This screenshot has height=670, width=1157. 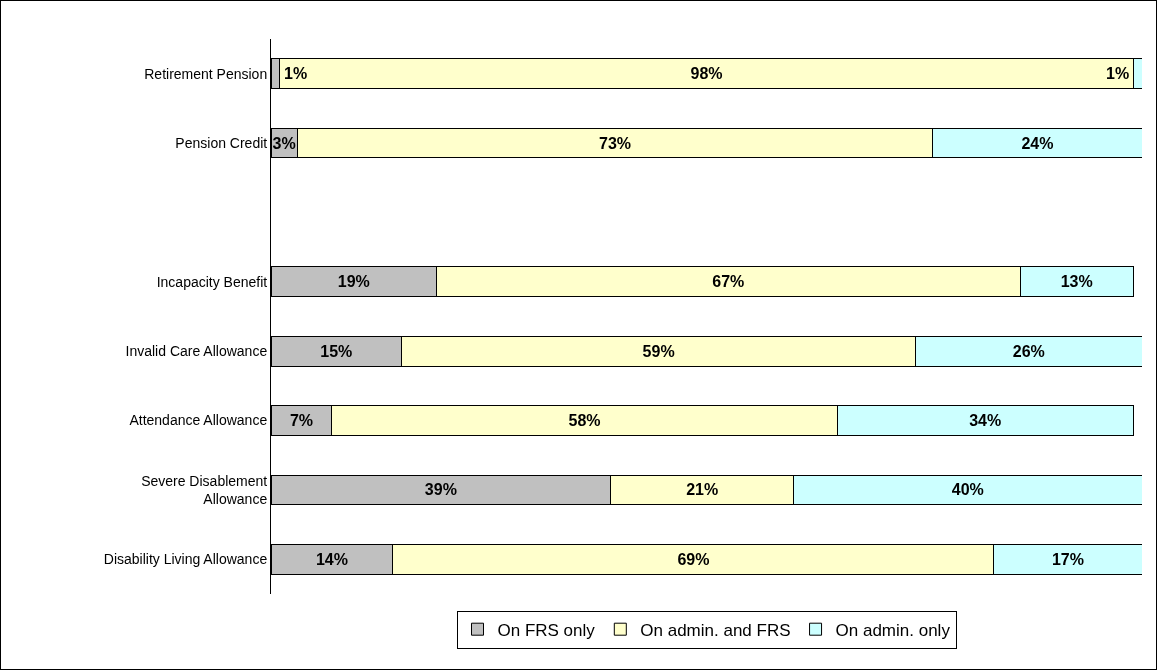 What do you see at coordinates (584, 421) in the screenshot?
I see `data-label: 58%` at bounding box center [584, 421].